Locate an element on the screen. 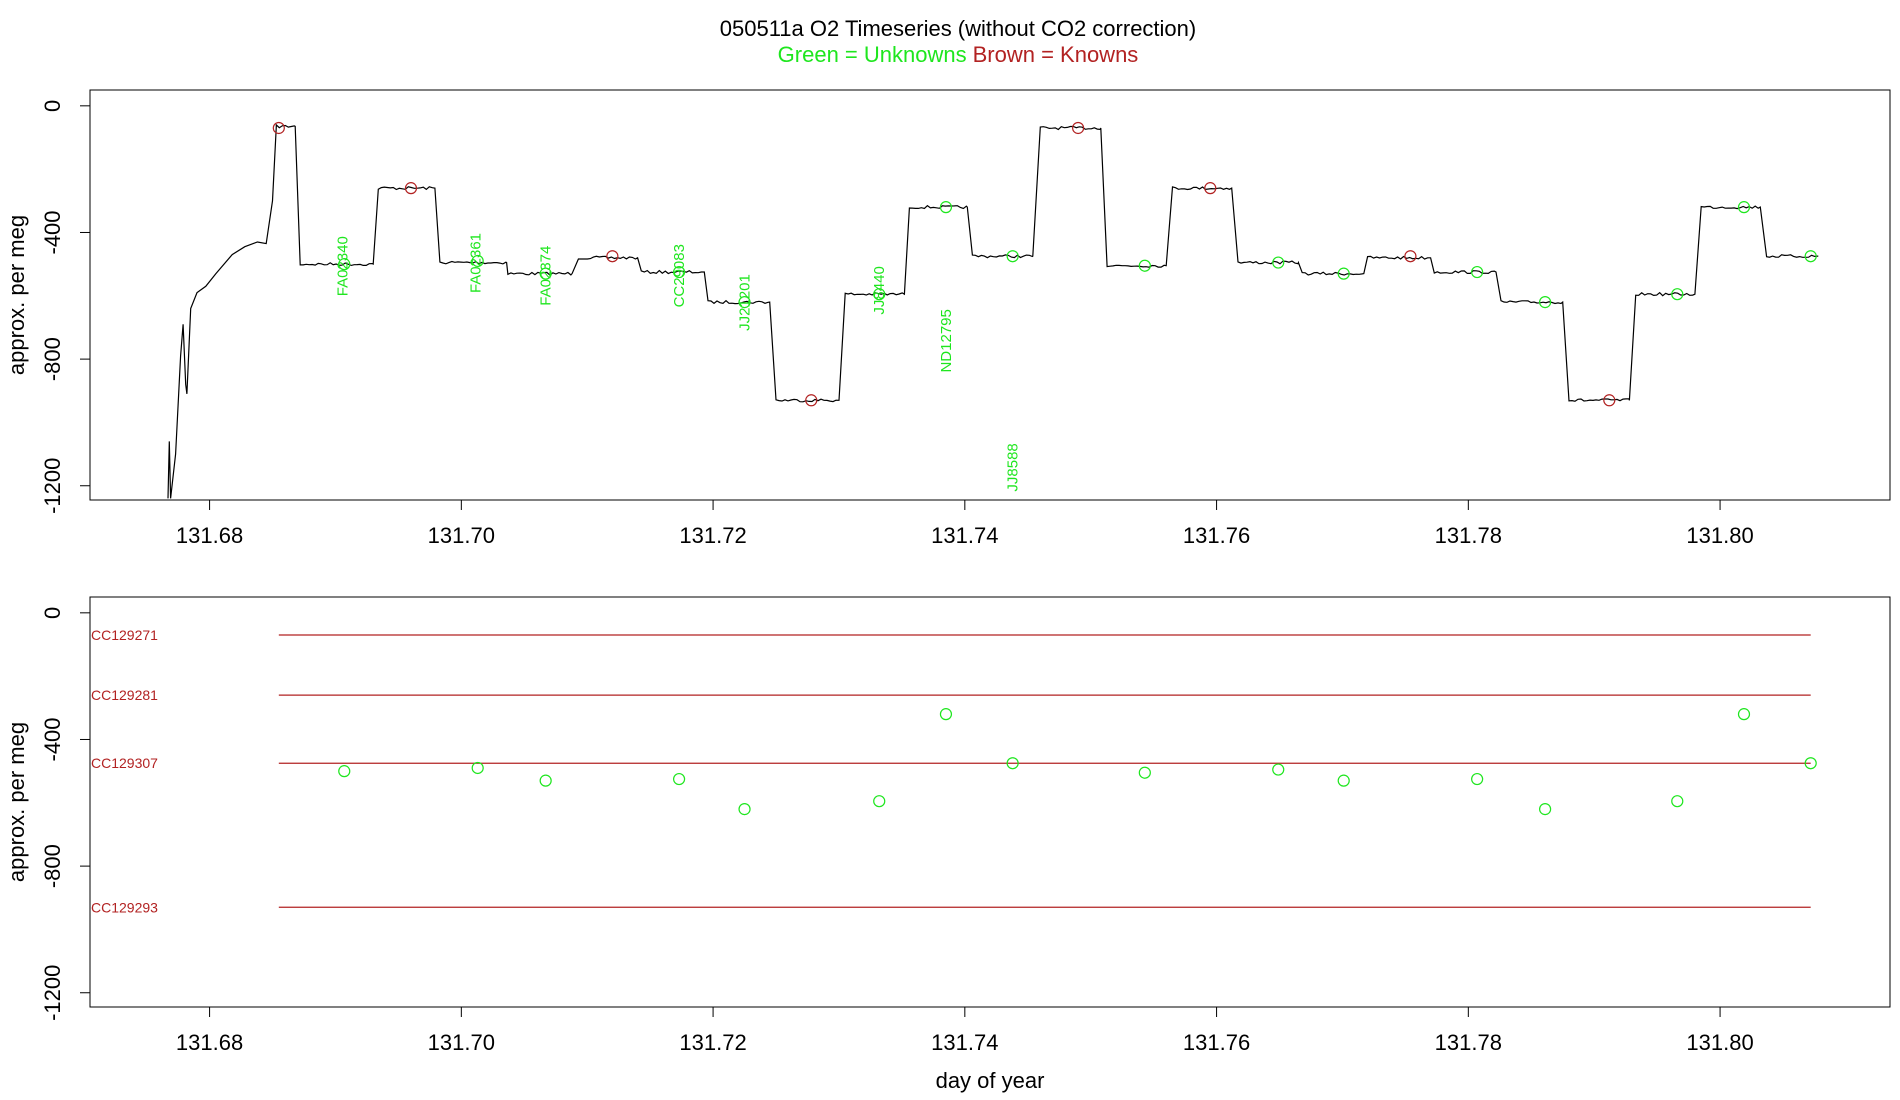 This screenshot has width=1900, height=1100. reference-line-label: CC129293 is located at coordinates (124, 907).